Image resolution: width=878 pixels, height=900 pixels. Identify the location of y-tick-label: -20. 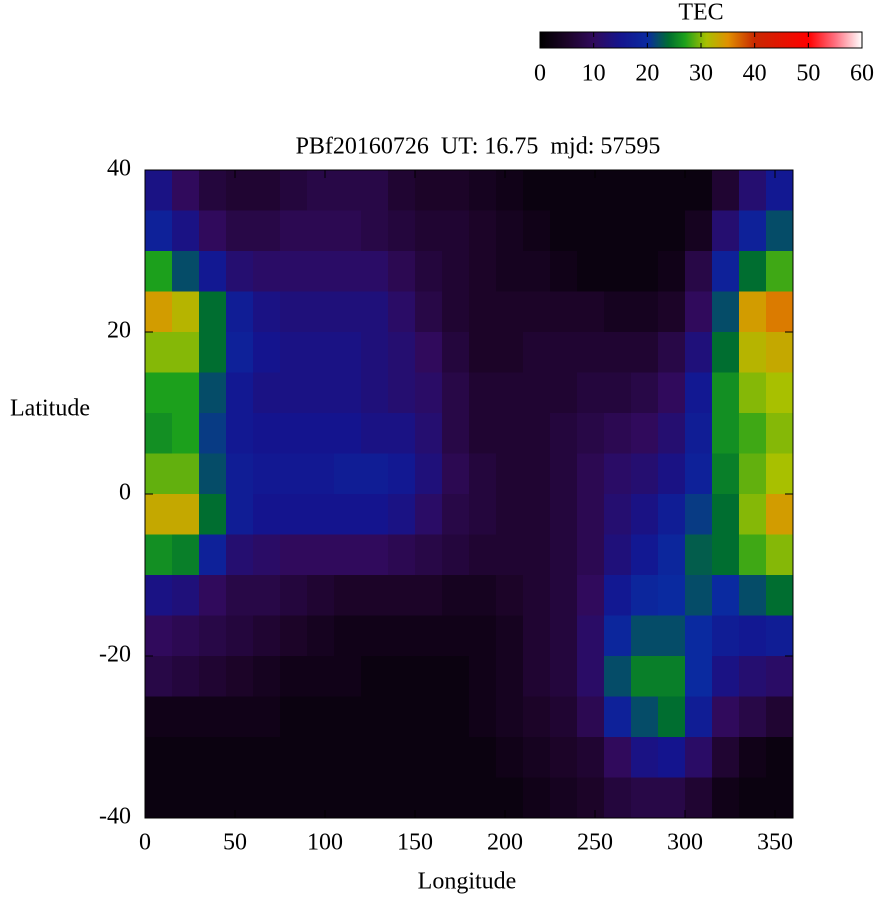
(115, 655).